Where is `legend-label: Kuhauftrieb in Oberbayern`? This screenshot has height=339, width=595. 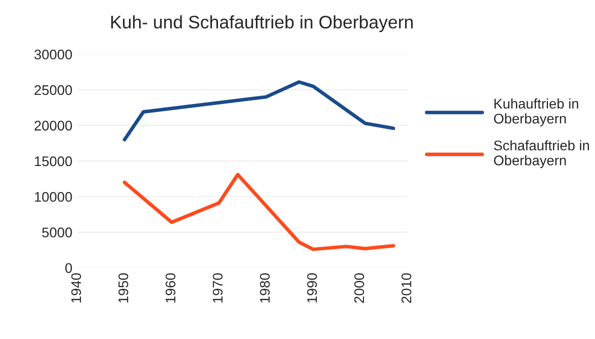 legend-label: Kuhauftrieb in Oberbayern is located at coordinates (536, 112).